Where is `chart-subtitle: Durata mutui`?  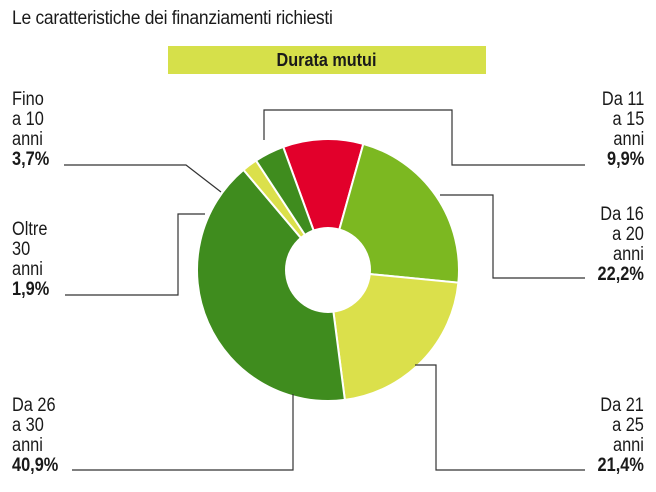
chart-subtitle: Durata mutui is located at coordinates (327, 59).